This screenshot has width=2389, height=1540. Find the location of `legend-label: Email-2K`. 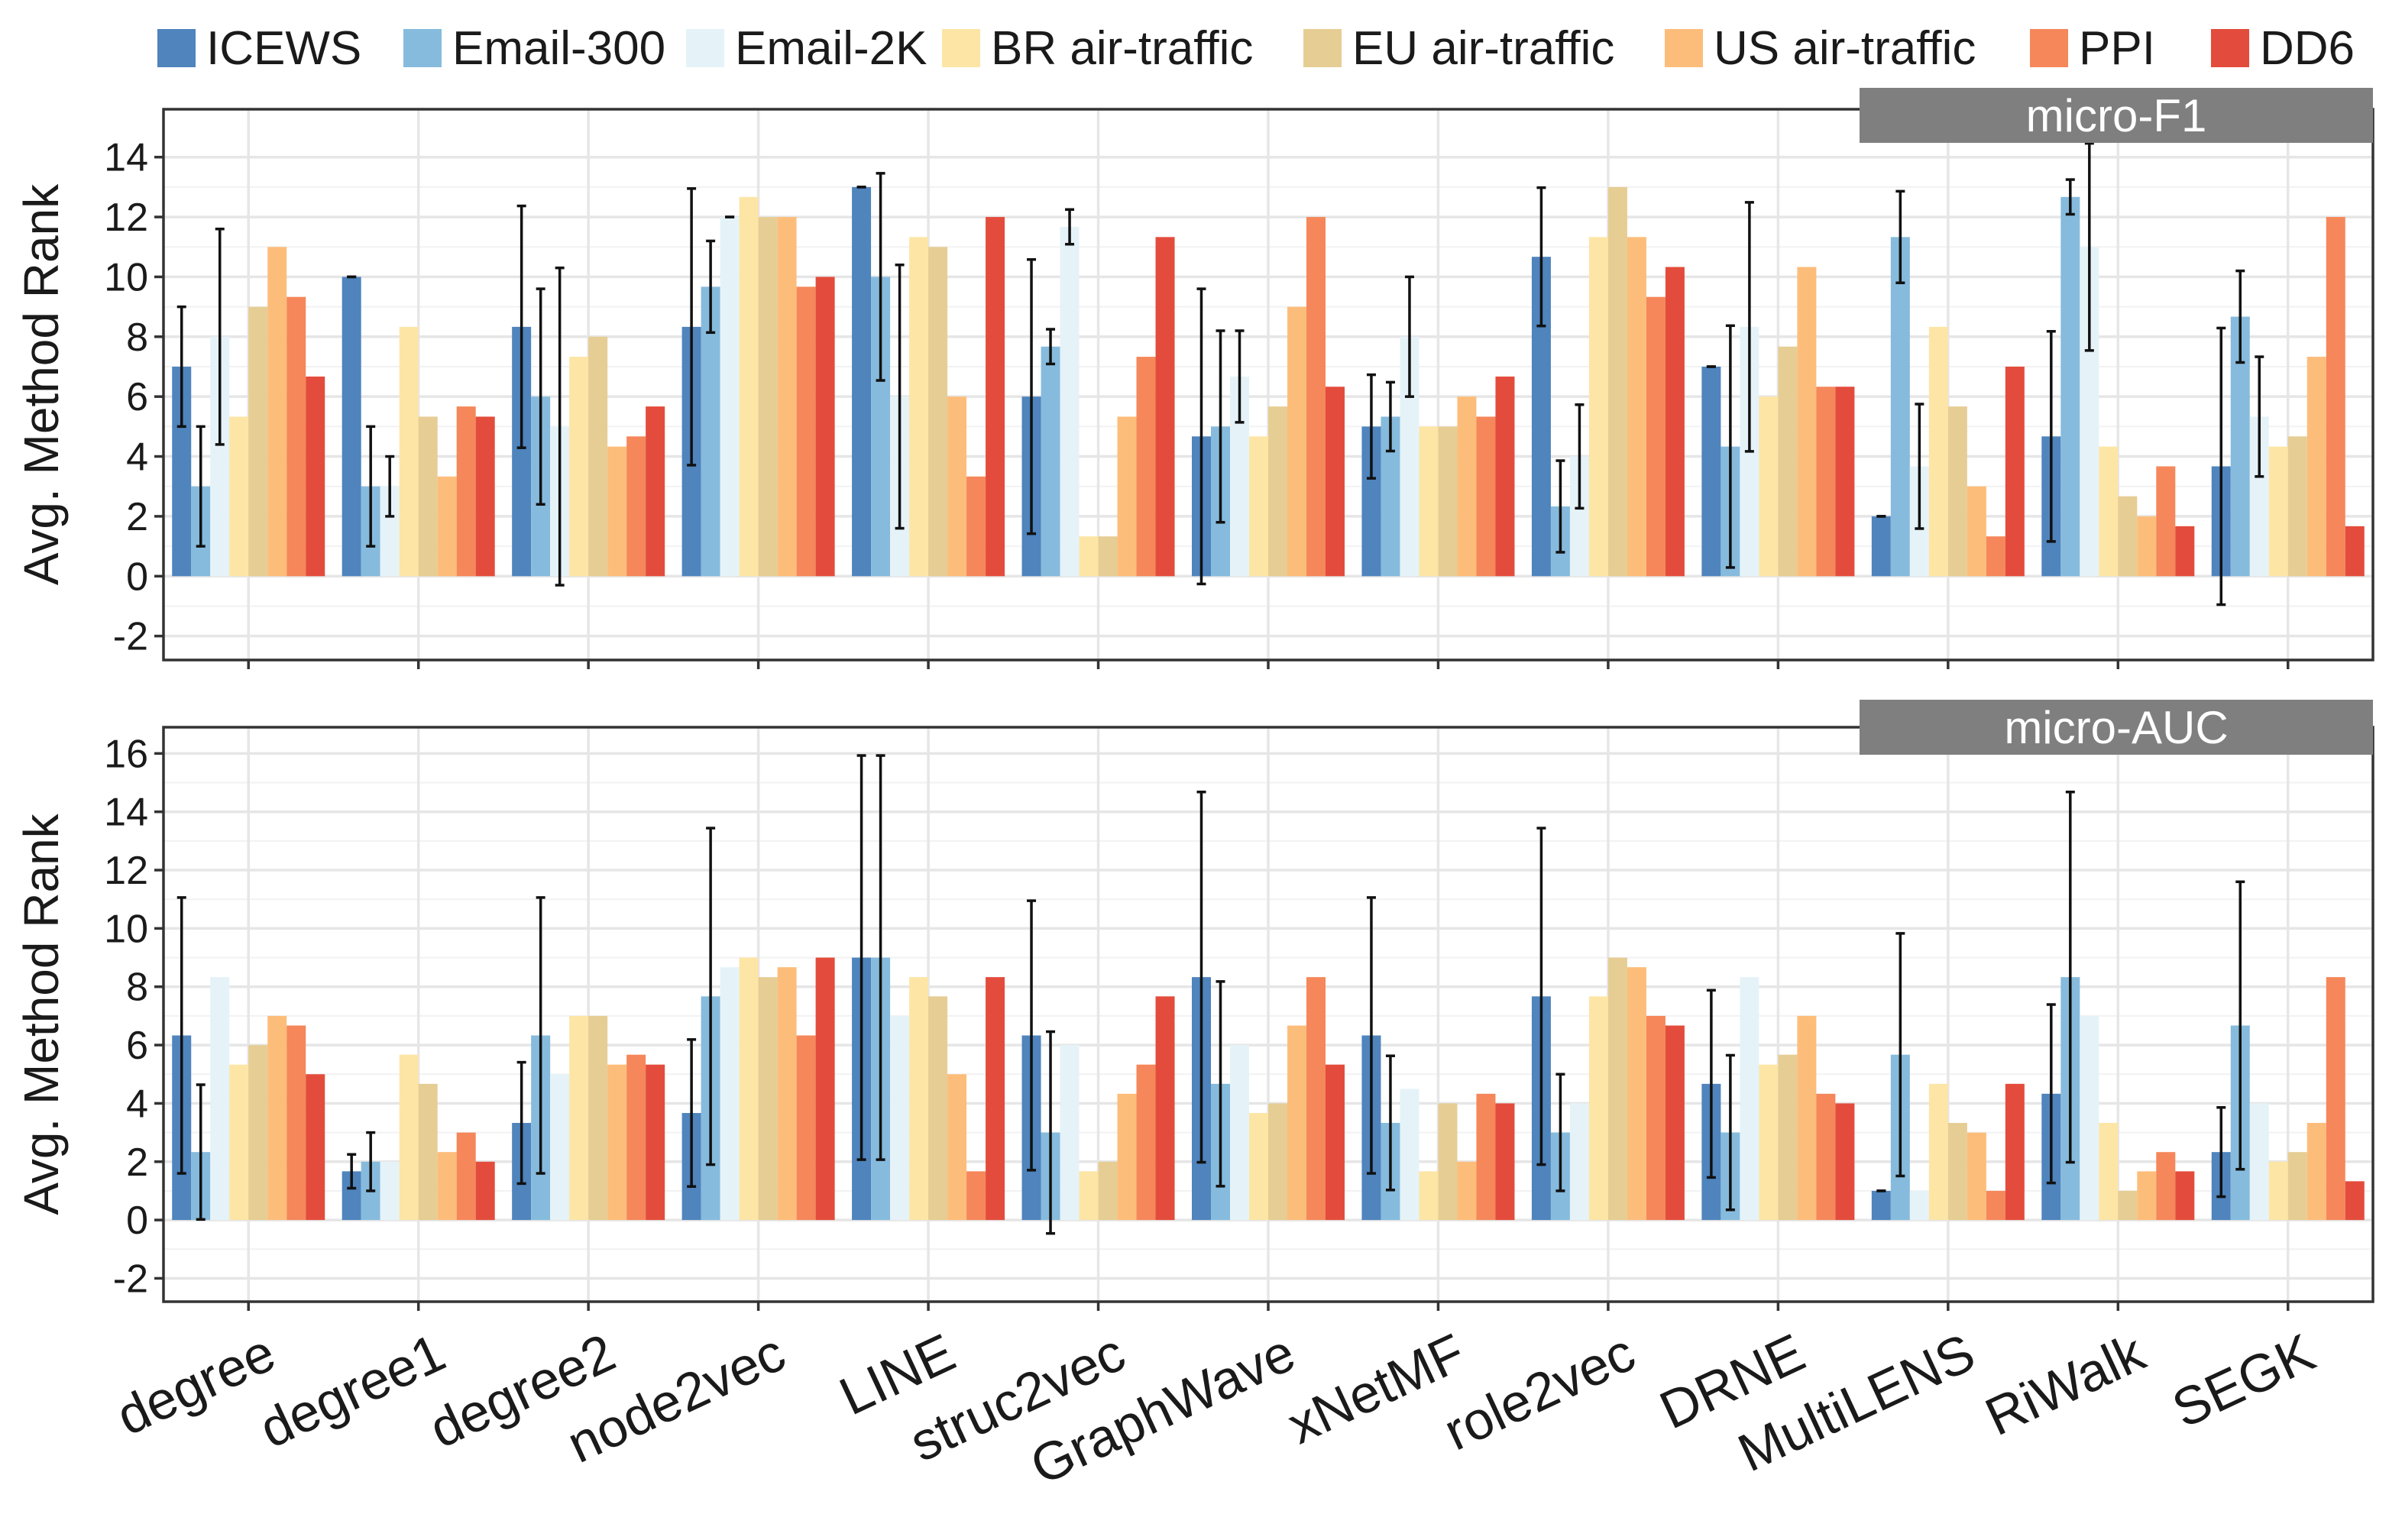

legend-label: Email-2K is located at coordinates (831, 48).